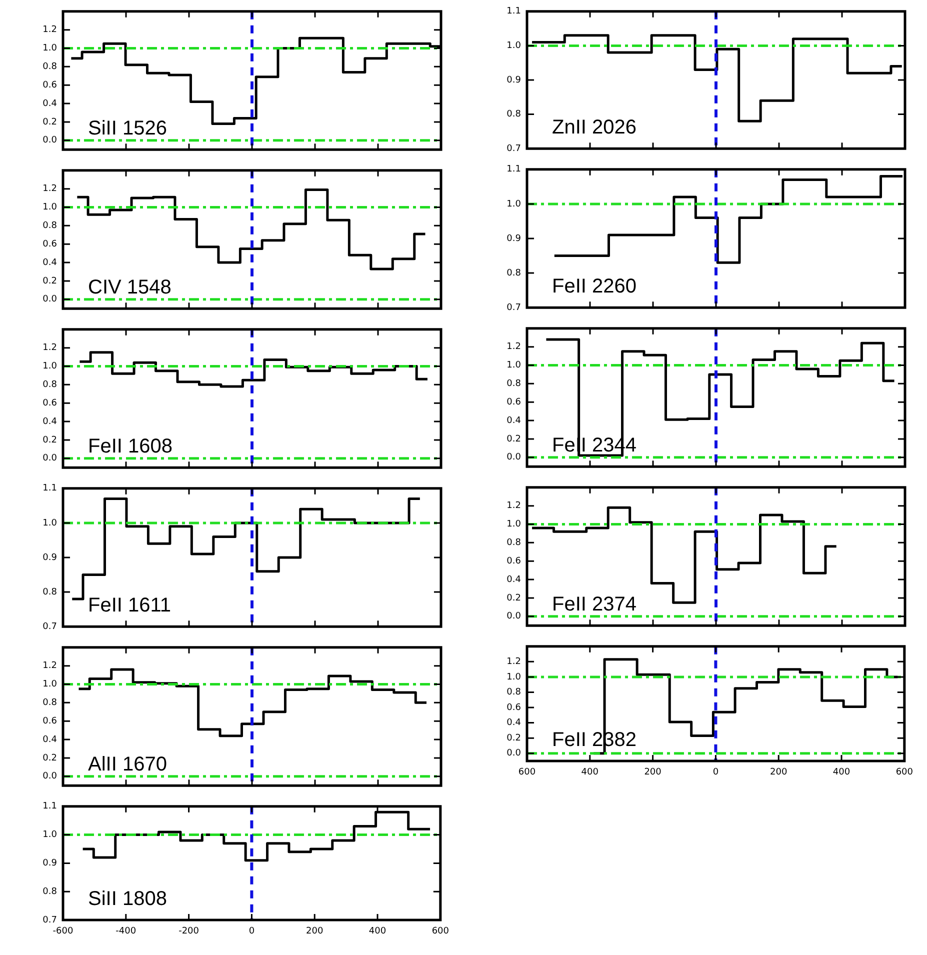 Image resolution: width=927 pixels, height=955 pixels. Describe the element at coordinates (189, 931) in the screenshot. I see `x-tick-label: -200` at that location.